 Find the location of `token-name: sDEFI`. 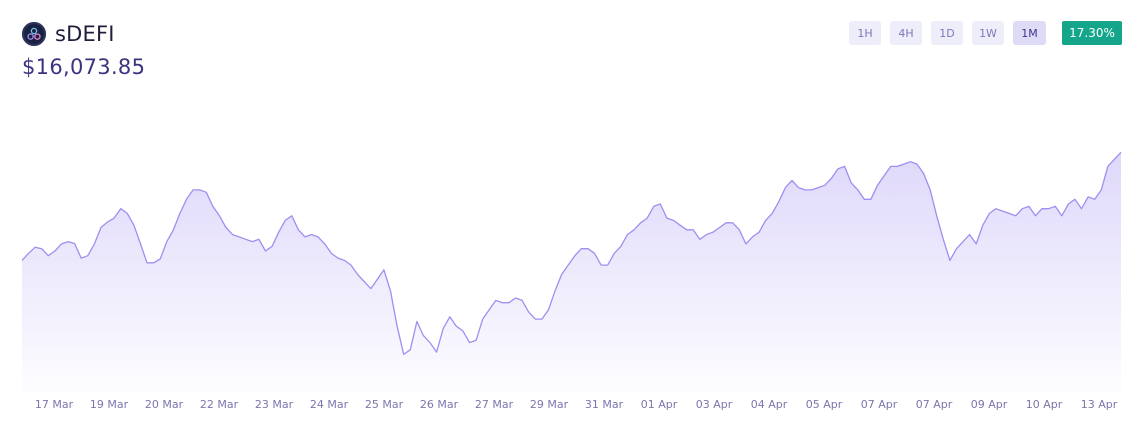

token-name: sDEFI is located at coordinates (85, 34).